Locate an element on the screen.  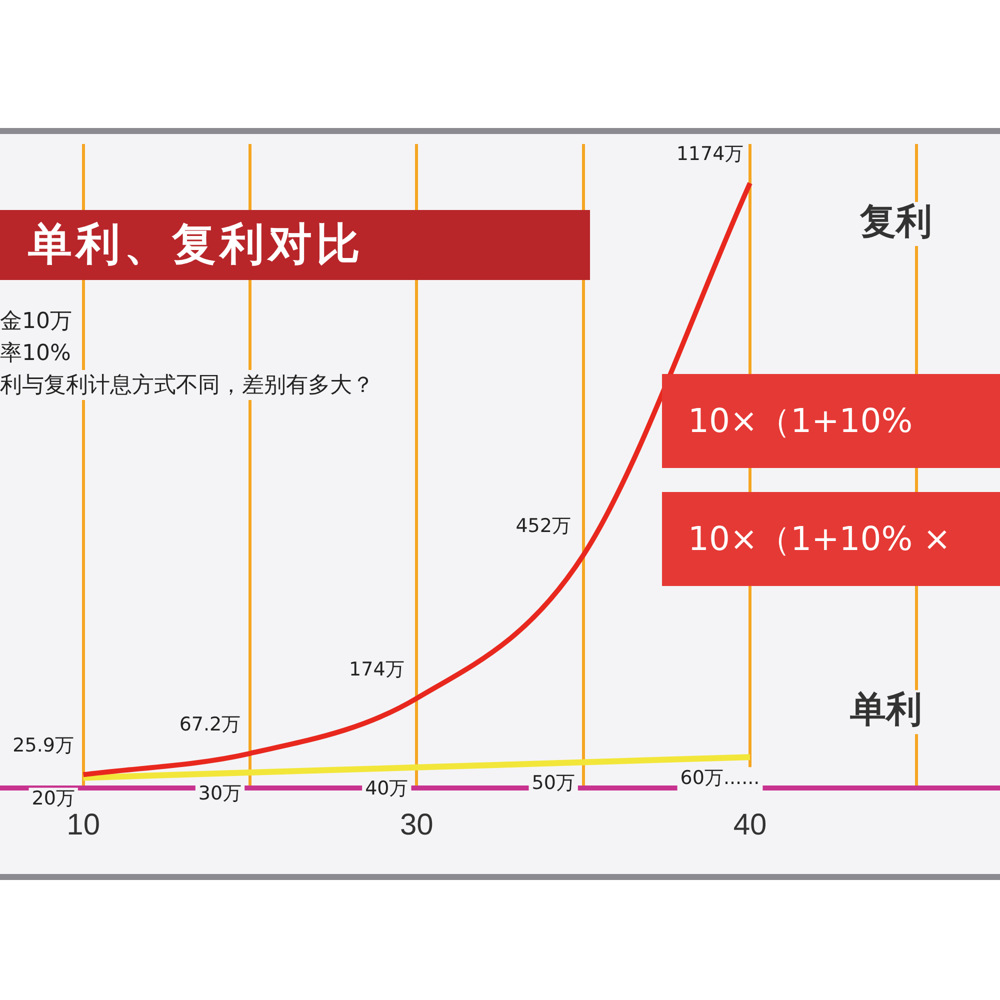
annotation: 金10万 is located at coordinates (36, 321).